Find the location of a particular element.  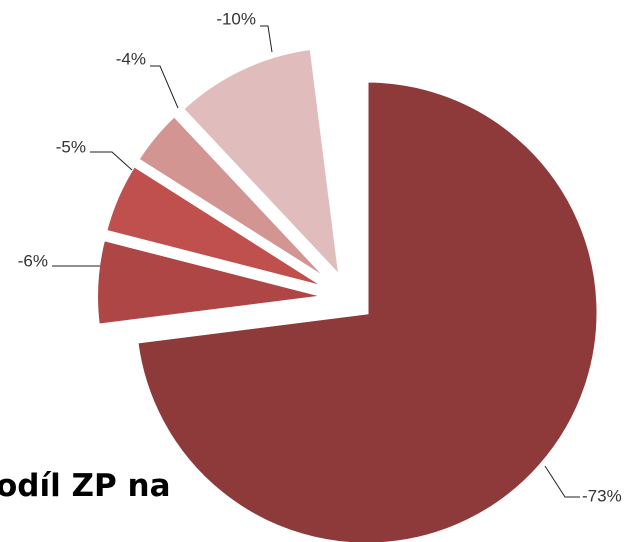

annotation: odíl ZP na is located at coordinates (85, 486).